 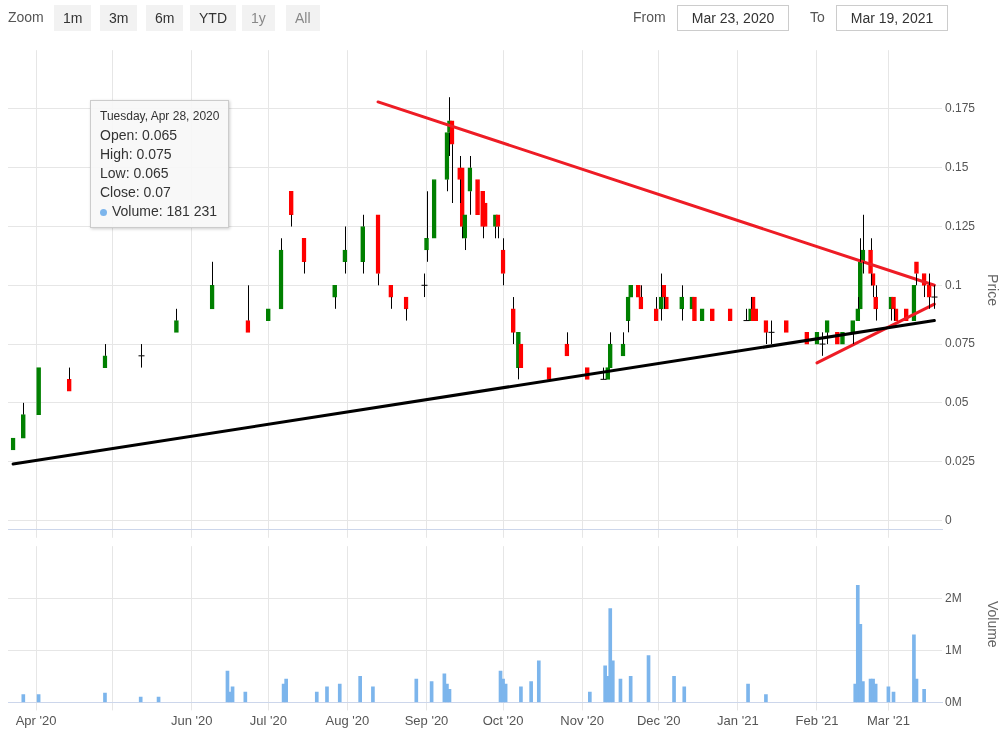 What do you see at coordinates (139, 135) in the screenshot?
I see `annotation: Open: 0.065` at bounding box center [139, 135].